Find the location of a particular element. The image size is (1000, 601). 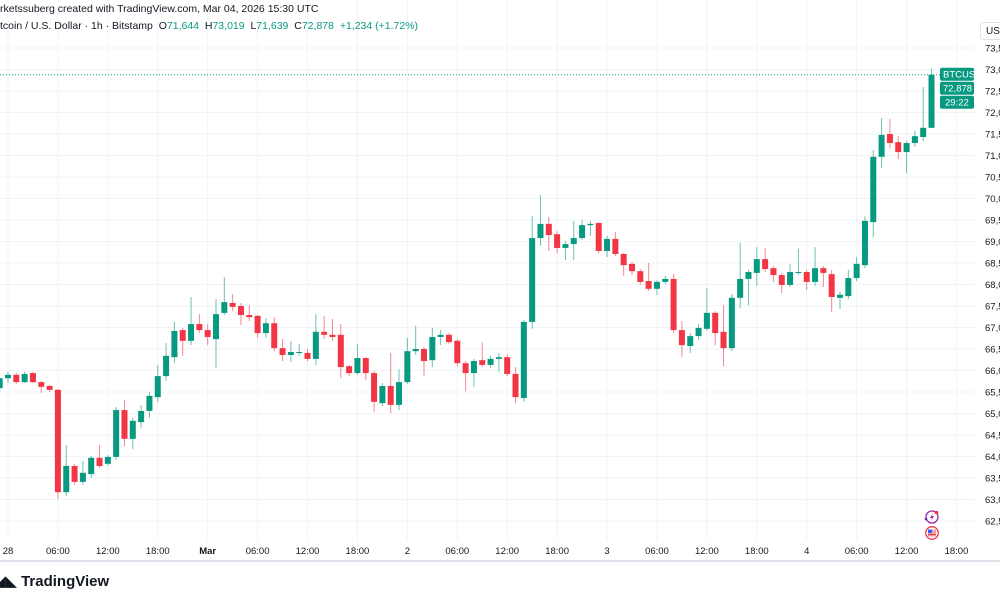

symbol-description: tcoin / U.S. Dollar · 1h · Bitstamp is located at coordinates (76, 26).